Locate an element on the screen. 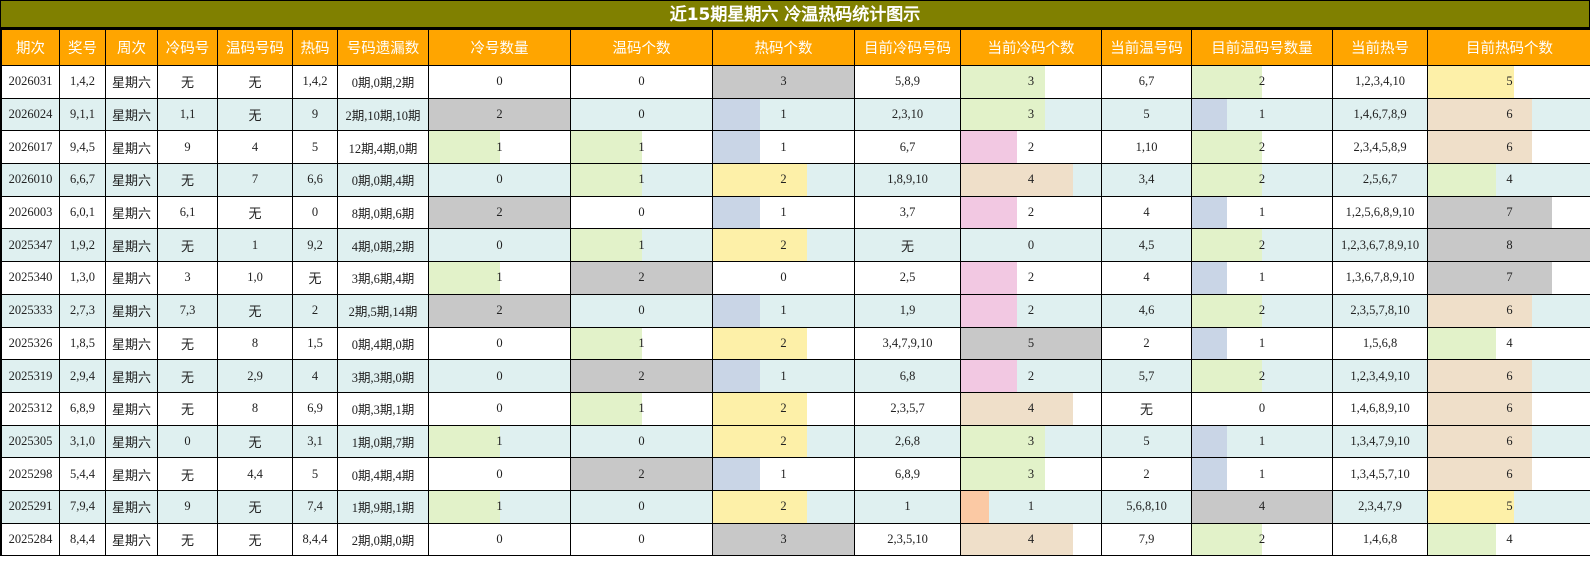 The width and height of the screenshot is (1590, 561). cell-value: 4,4 is located at coordinates (255, 473).